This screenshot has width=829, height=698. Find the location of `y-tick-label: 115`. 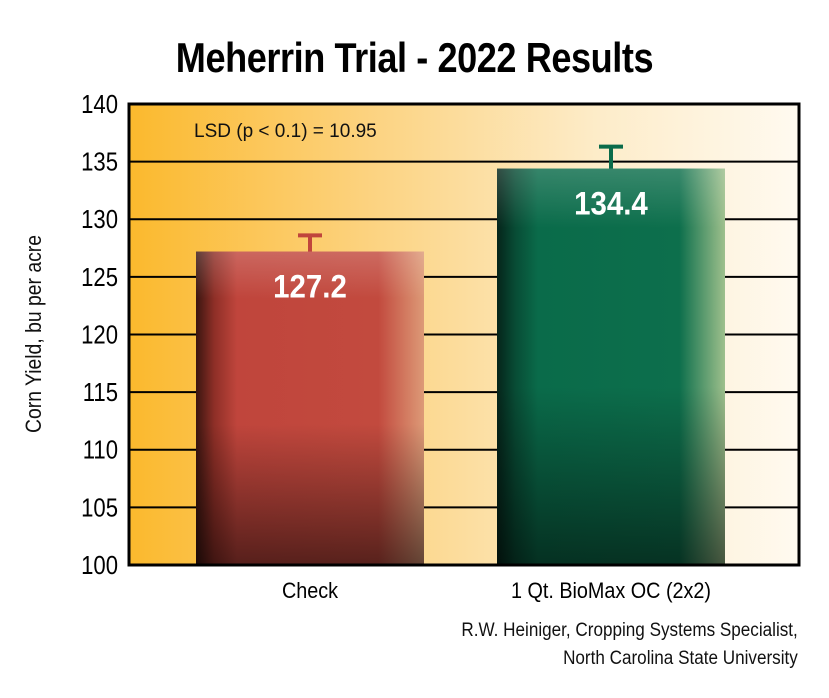

y-tick-label: 115 is located at coordinates (100, 392).